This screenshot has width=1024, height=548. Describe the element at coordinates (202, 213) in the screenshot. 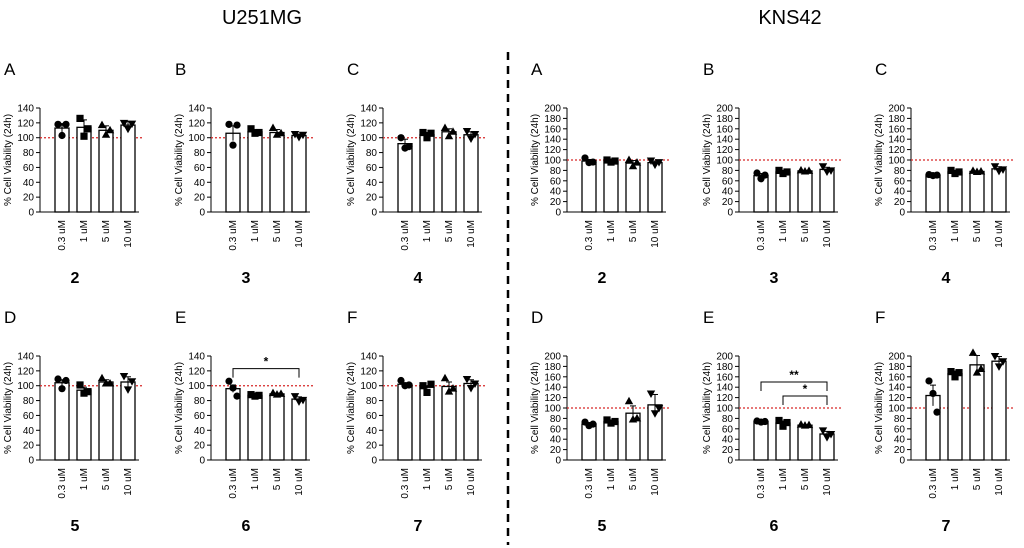

I see `y-tick-label: 0` at that location.